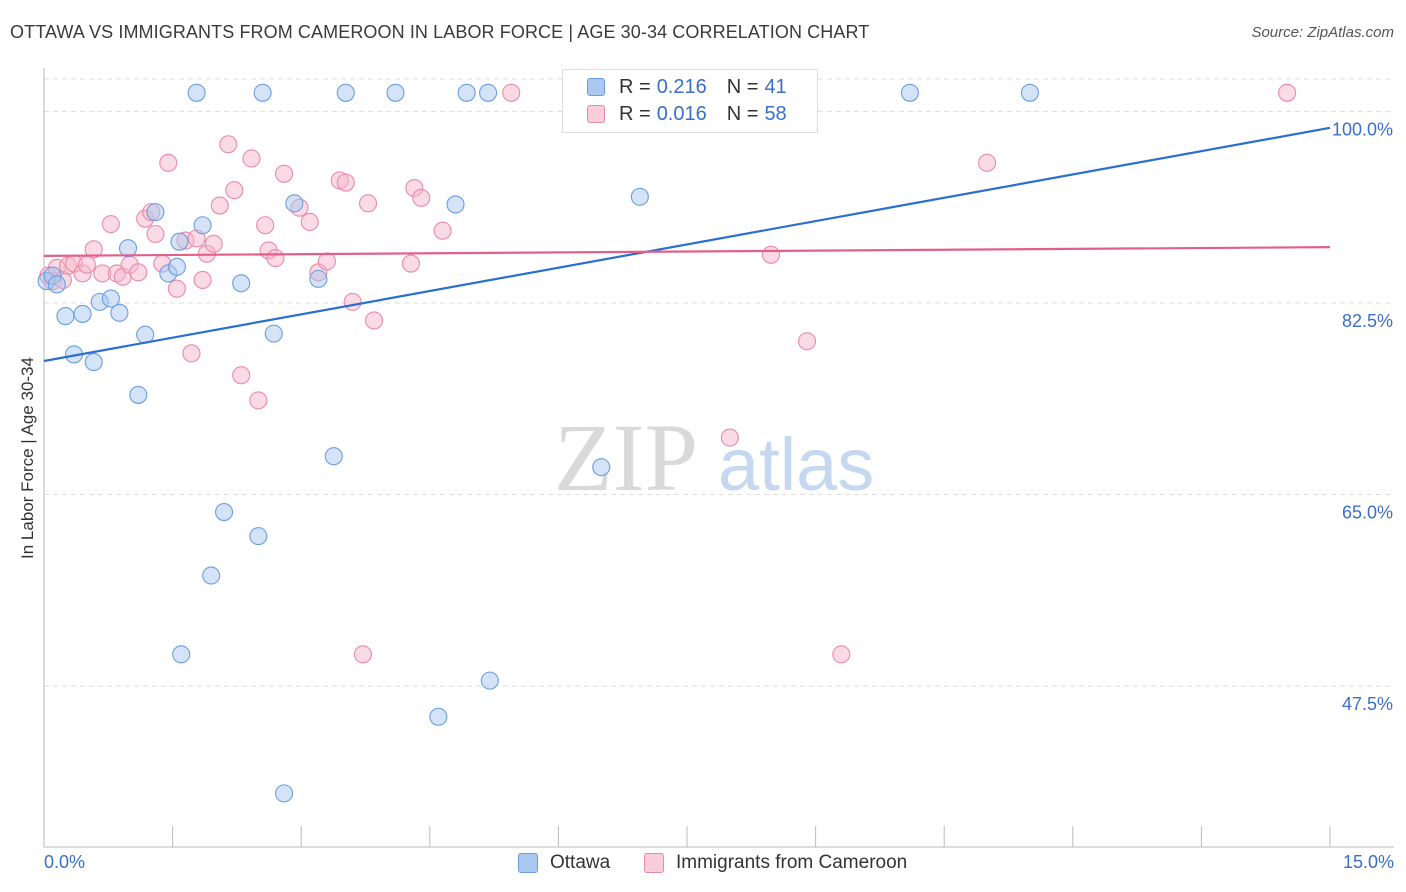 This screenshot has width=1406, height=892. Describe the element at coordinates (1362, 416) in the screenshot. I see `y-tick-labels: 100.0% 82.5% 65.0% 47.5%` at that location.